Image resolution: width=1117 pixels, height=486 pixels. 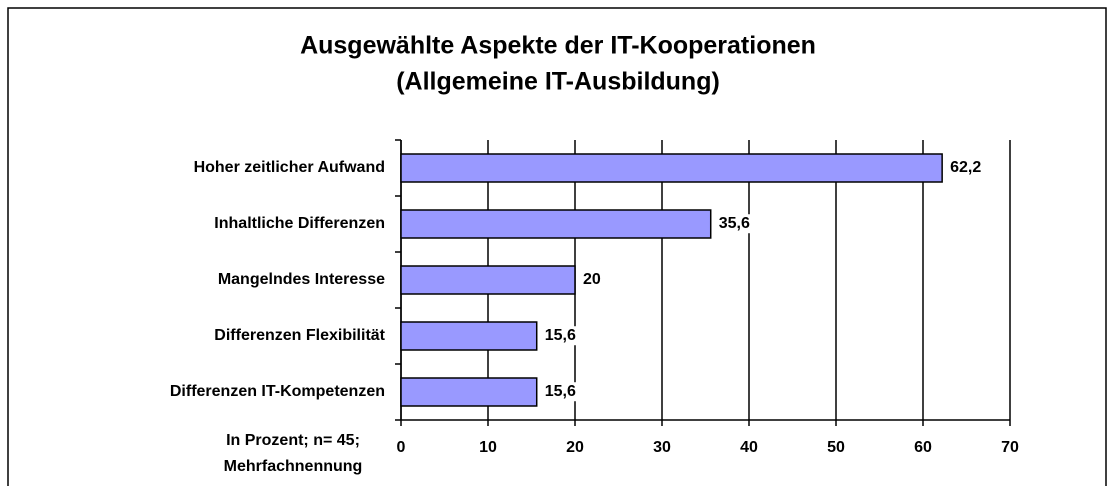 What do you see at coordinates (575, 447) in the screenshot?
I see `x-tick-label: 20` at bounding box center [575, 447].